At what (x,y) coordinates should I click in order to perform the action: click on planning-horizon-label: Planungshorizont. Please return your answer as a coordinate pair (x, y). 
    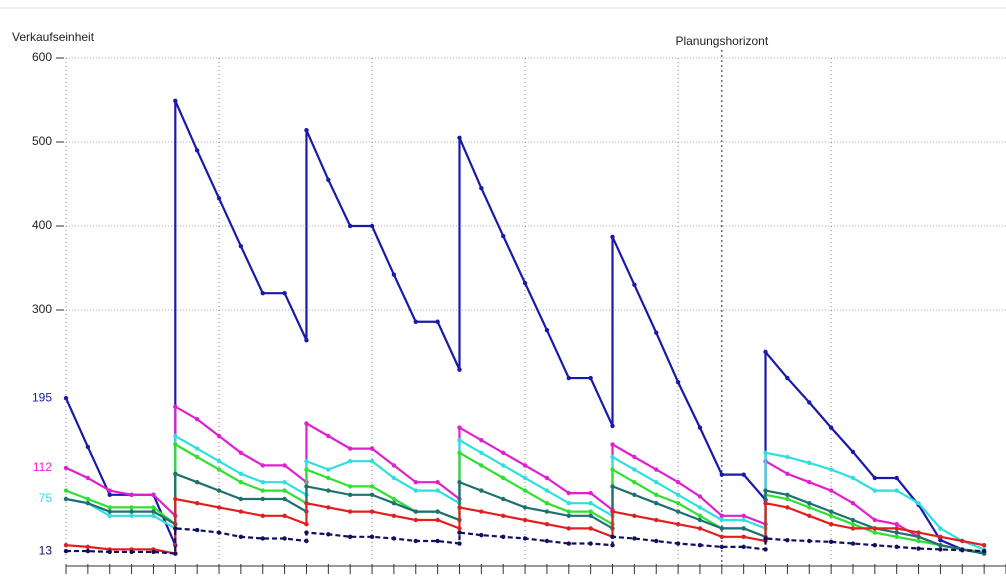
    Looking at the image, I should click on (721, 41).